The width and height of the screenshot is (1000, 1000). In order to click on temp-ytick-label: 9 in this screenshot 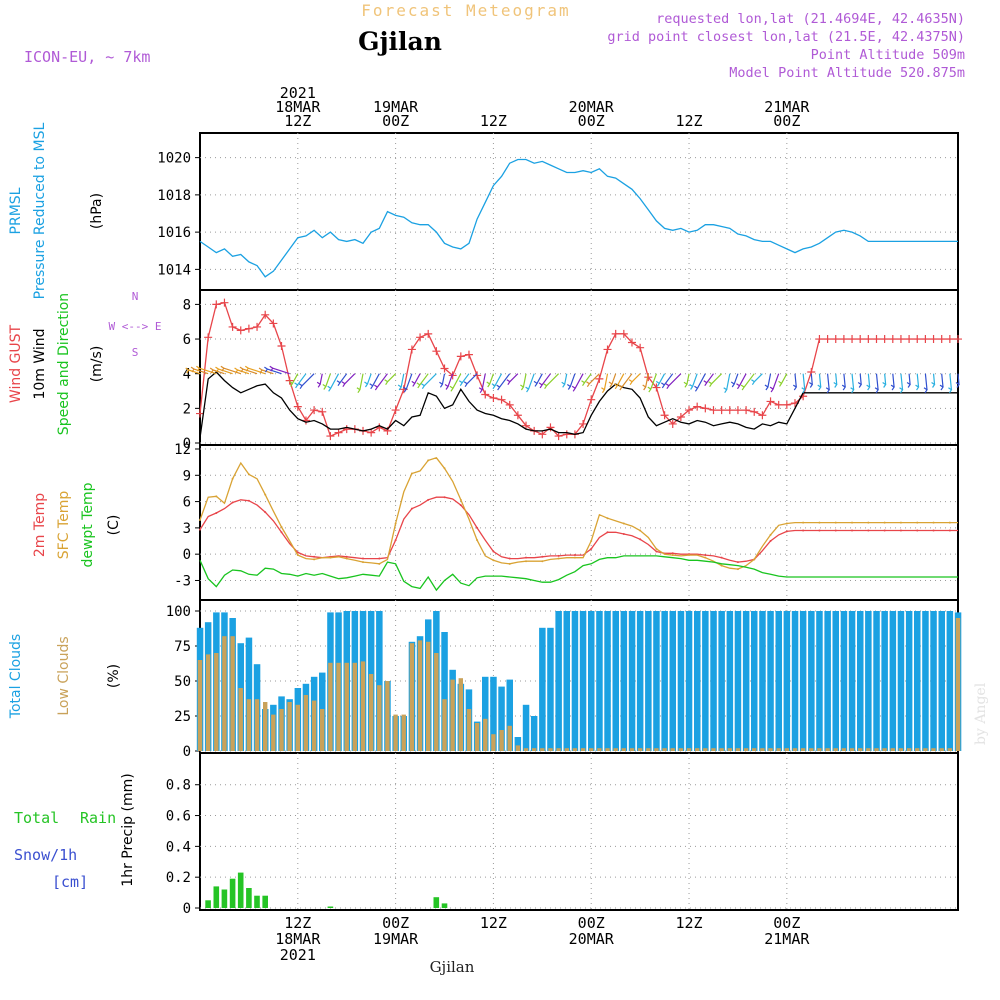, I will do `click(187, 476)`.